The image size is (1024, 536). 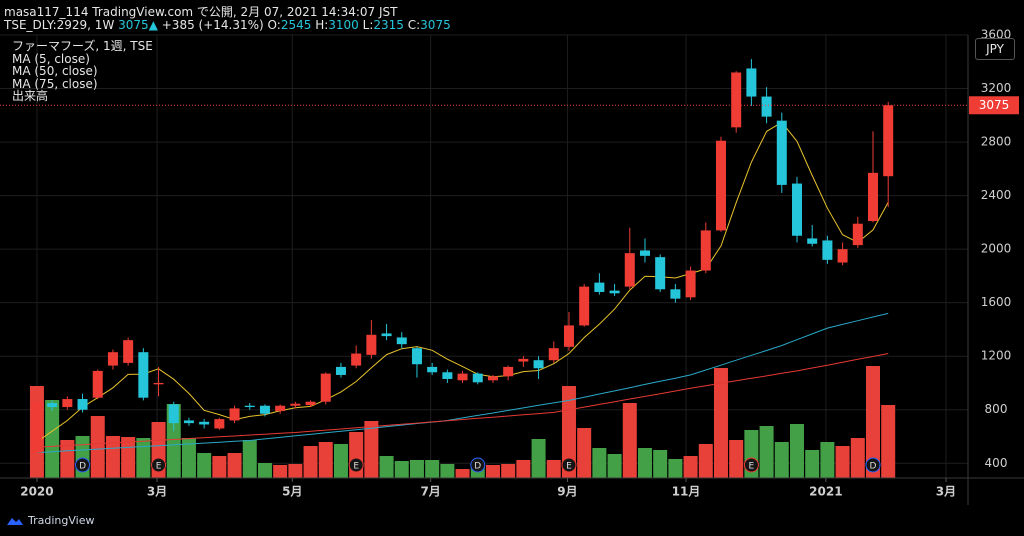 I want to click on x-tick-label: 7月, so click(x=430, y=492).